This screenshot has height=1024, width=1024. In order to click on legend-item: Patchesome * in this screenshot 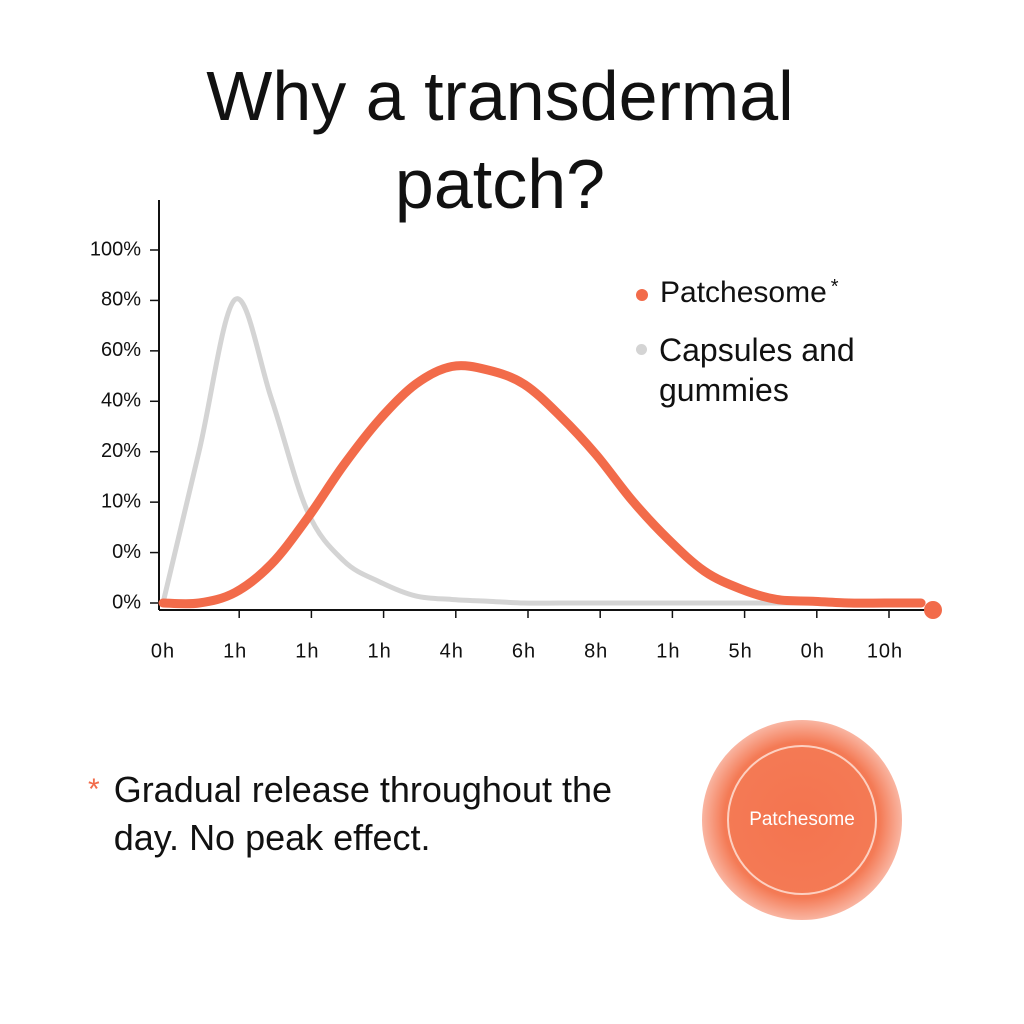, I will do `click(737, 293)`.